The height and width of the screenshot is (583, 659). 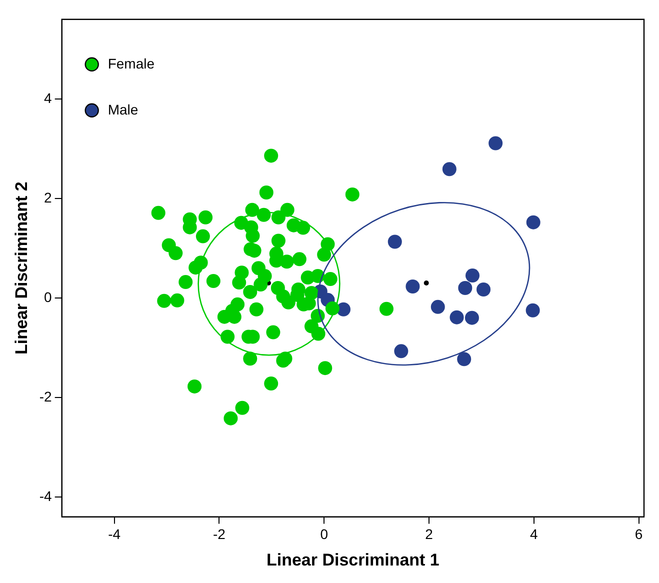 What do you see at coordinates (353, 560) in the screenshot?
I see `x-axis-title: Linear Discriminant 1` at bounding box center [353, 560].